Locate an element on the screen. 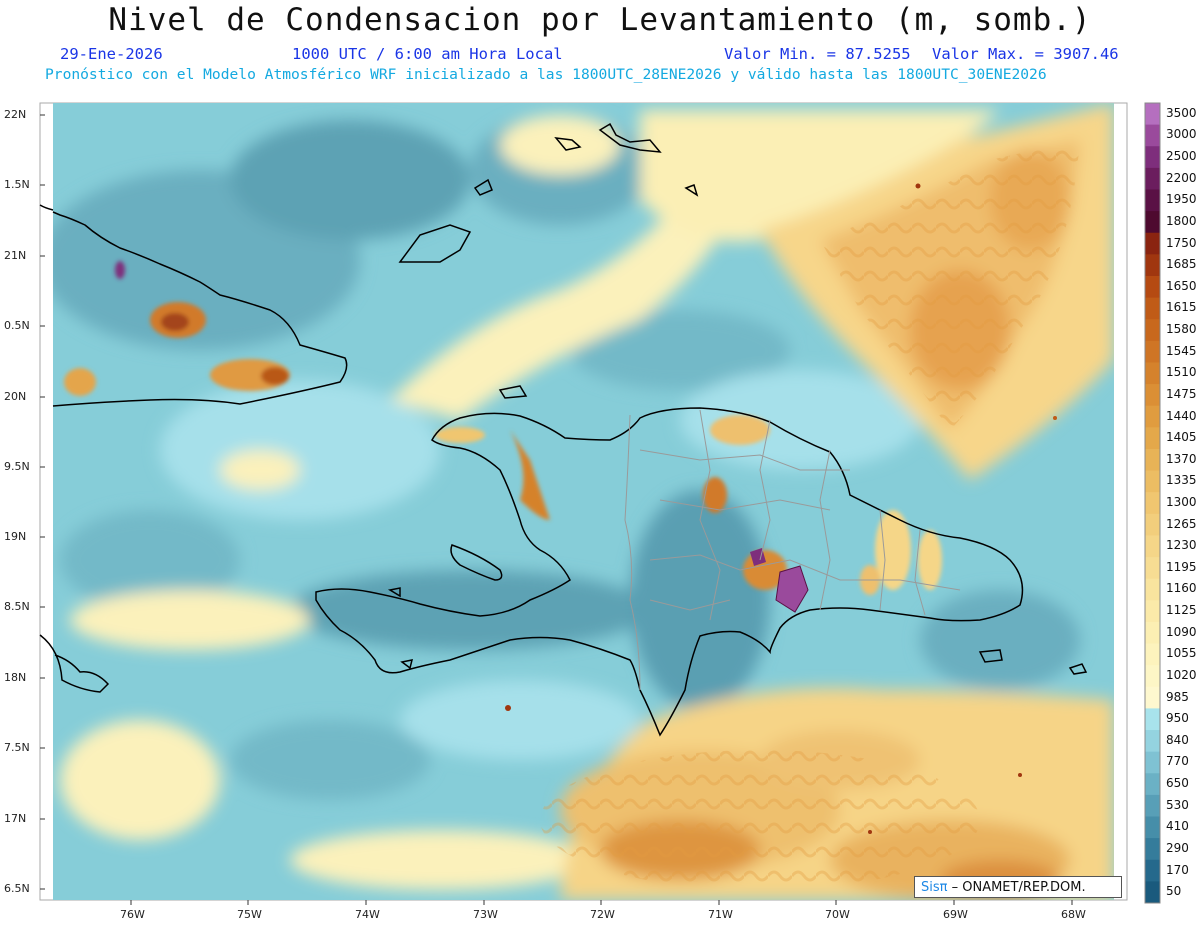 The image size is (1200, 927). colorbar-level-label: 1405 is located at coordinates (1181, 437).